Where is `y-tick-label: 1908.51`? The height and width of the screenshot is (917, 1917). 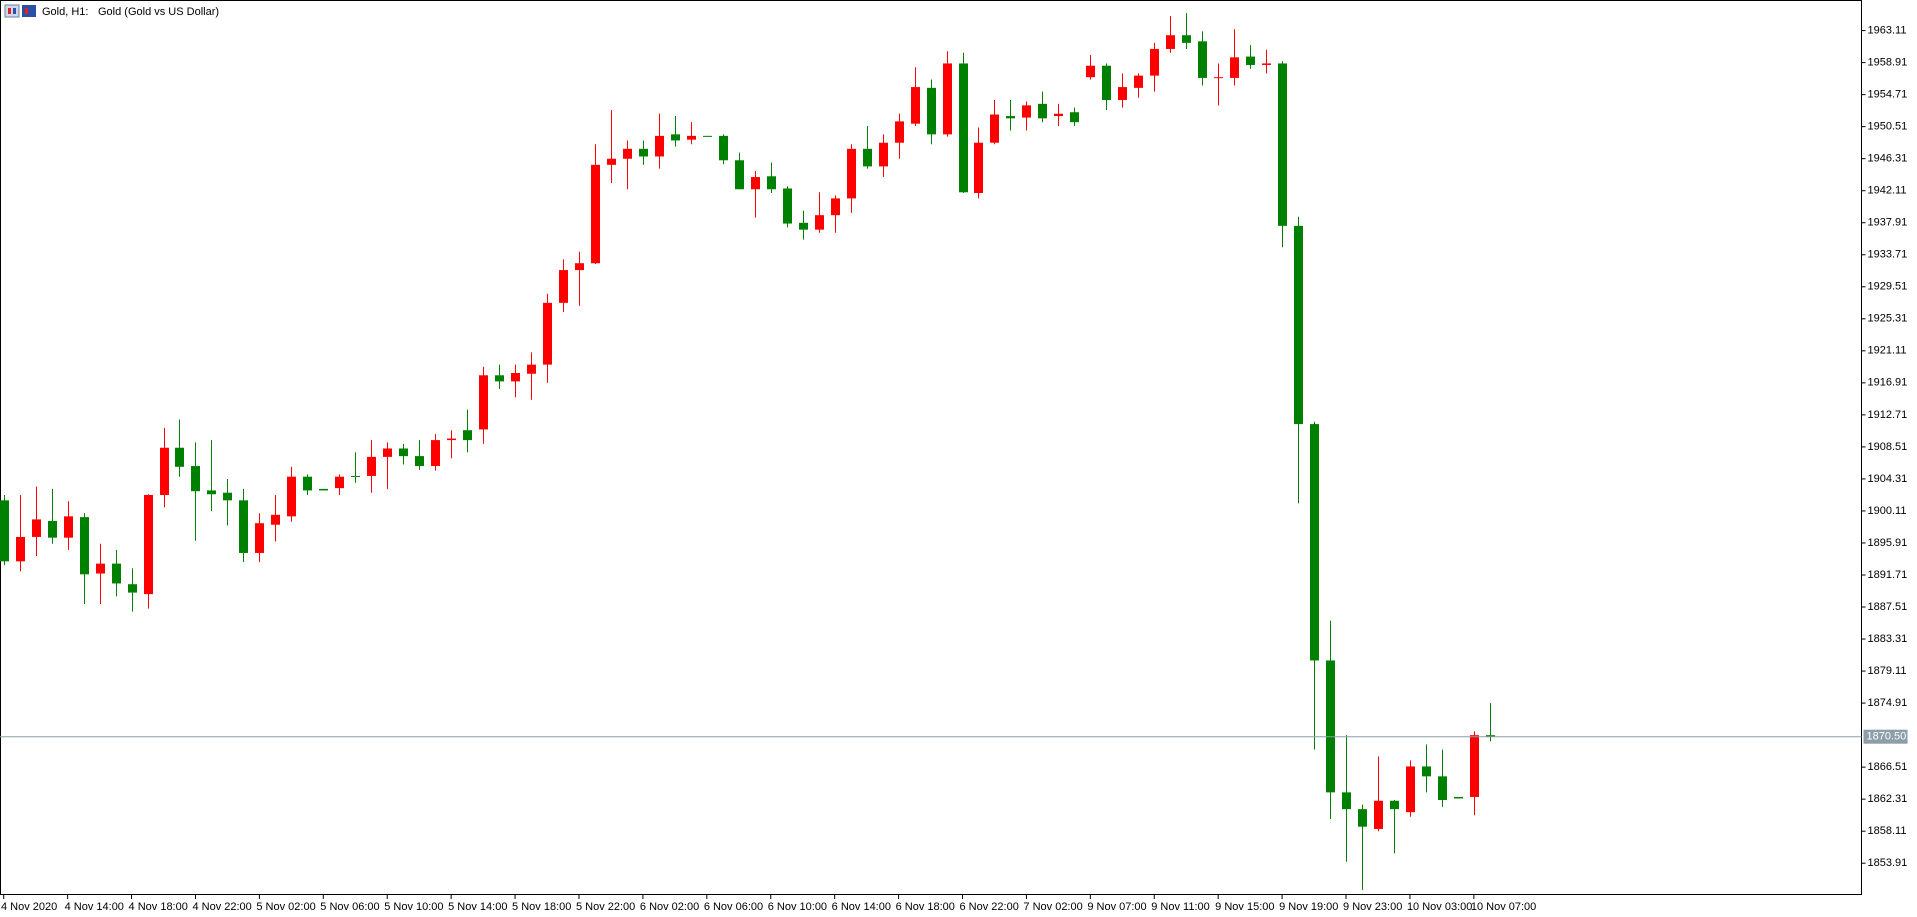 y-tick-label: 1908.51 is located at coordinates (1888, 447).